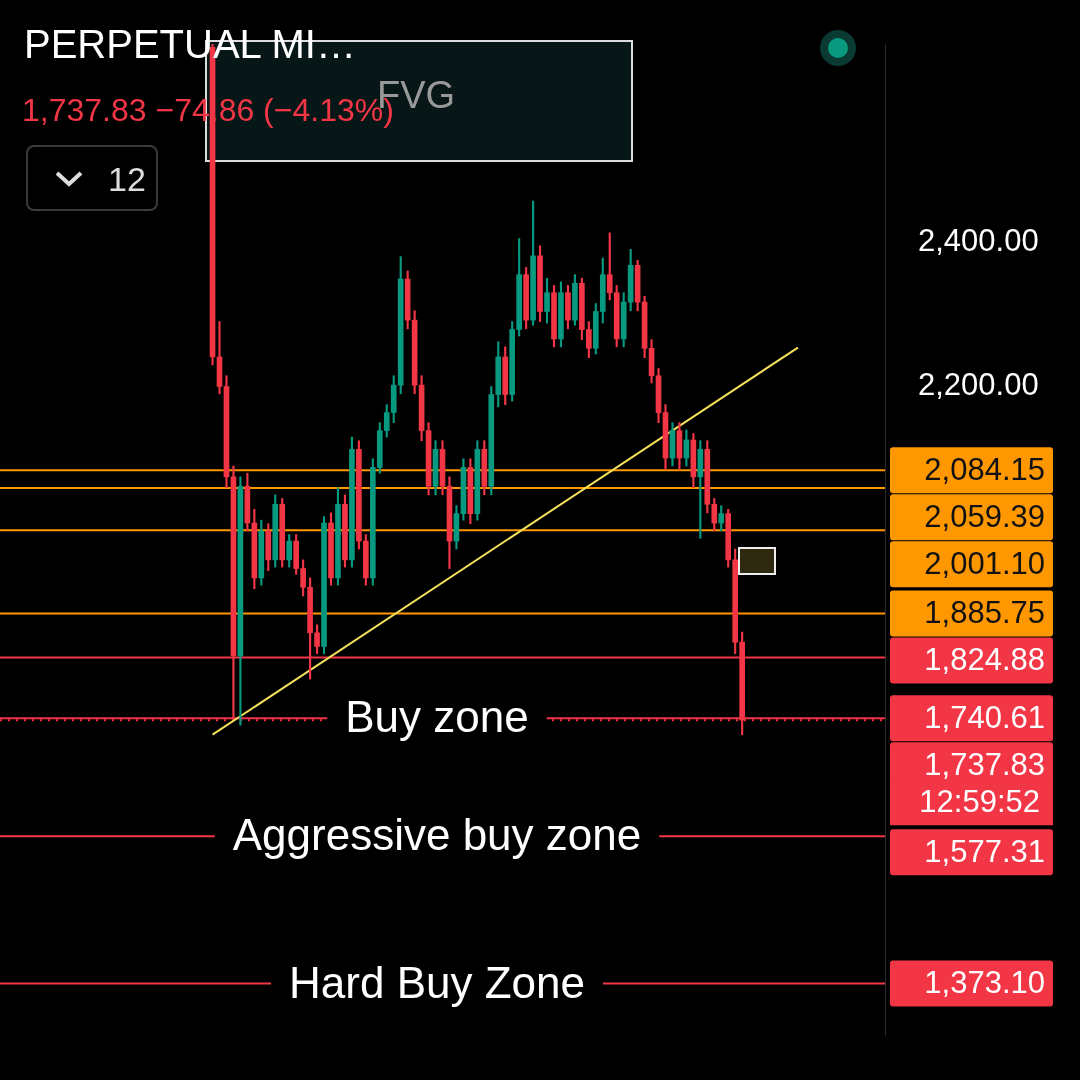 The image size is (1080, 1080). What do you see at coordinates (437, 835) in the screenshot?
I see `annotation: Aggressive buy zone` at bounding box center [437, 835].